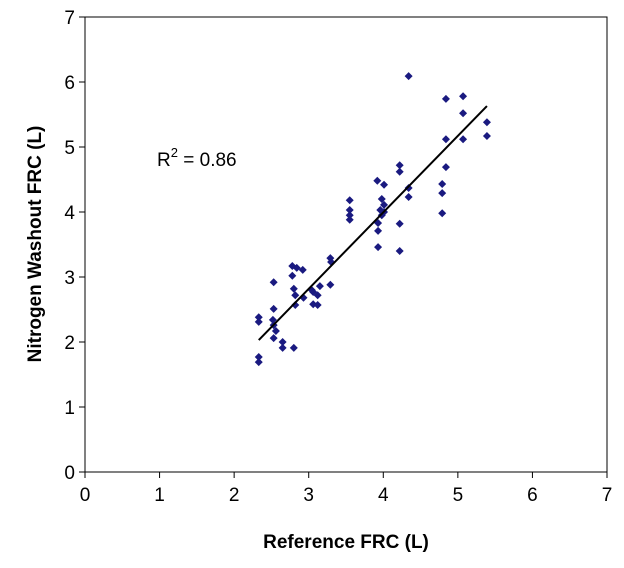 The height and width of the screenshot is (568, 624). I want to click on x-tick-label: 7, so click(607, 495).